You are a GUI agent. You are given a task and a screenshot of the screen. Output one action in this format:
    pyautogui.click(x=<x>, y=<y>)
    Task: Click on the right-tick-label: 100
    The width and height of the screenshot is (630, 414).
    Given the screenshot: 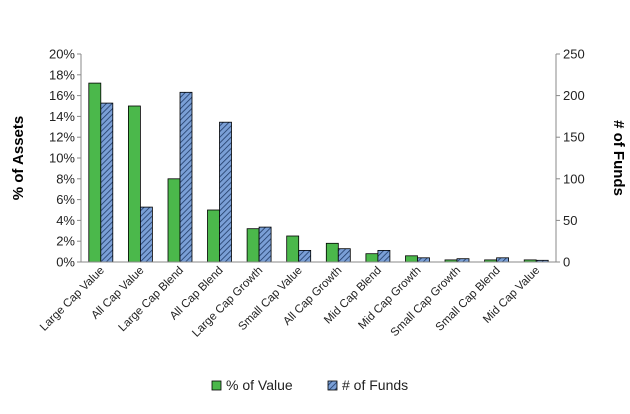 What is the action you would take?
    pyautogui.click(x=574, y=178)
    